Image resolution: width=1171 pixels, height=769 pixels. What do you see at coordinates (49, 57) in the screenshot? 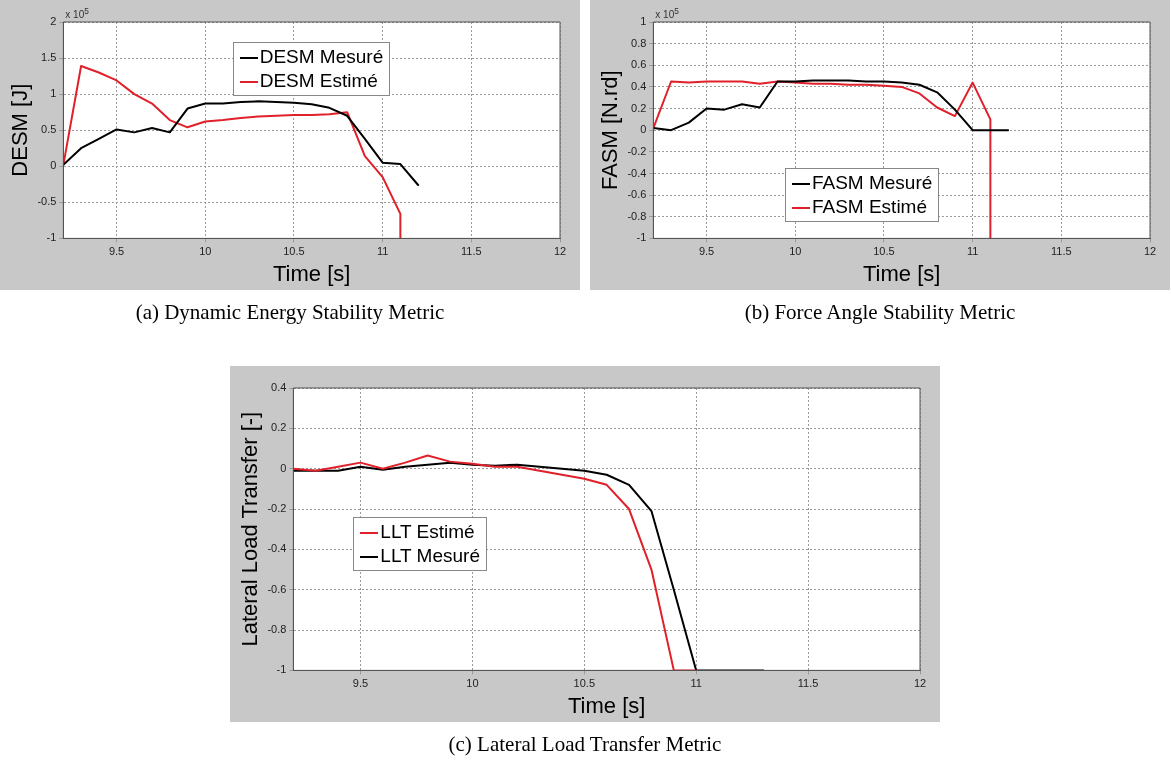
I see `y-tick-label: 1.5` at bounding box center [49, 57].